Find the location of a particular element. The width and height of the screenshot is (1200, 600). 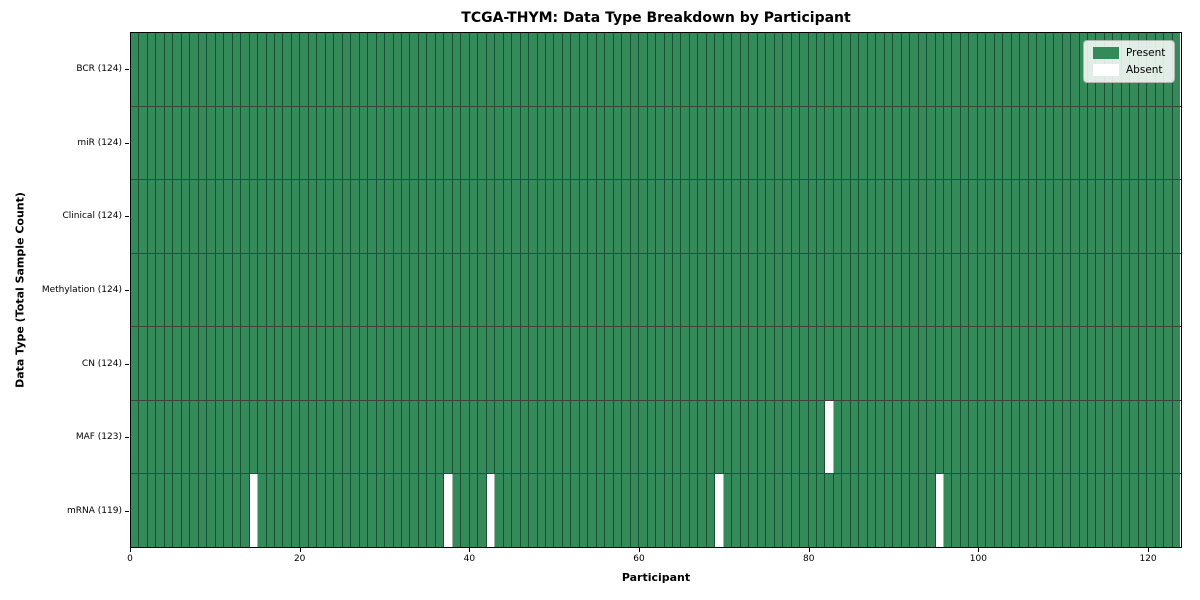

heatmap-cell-absent is located at coordinates (829, 437).